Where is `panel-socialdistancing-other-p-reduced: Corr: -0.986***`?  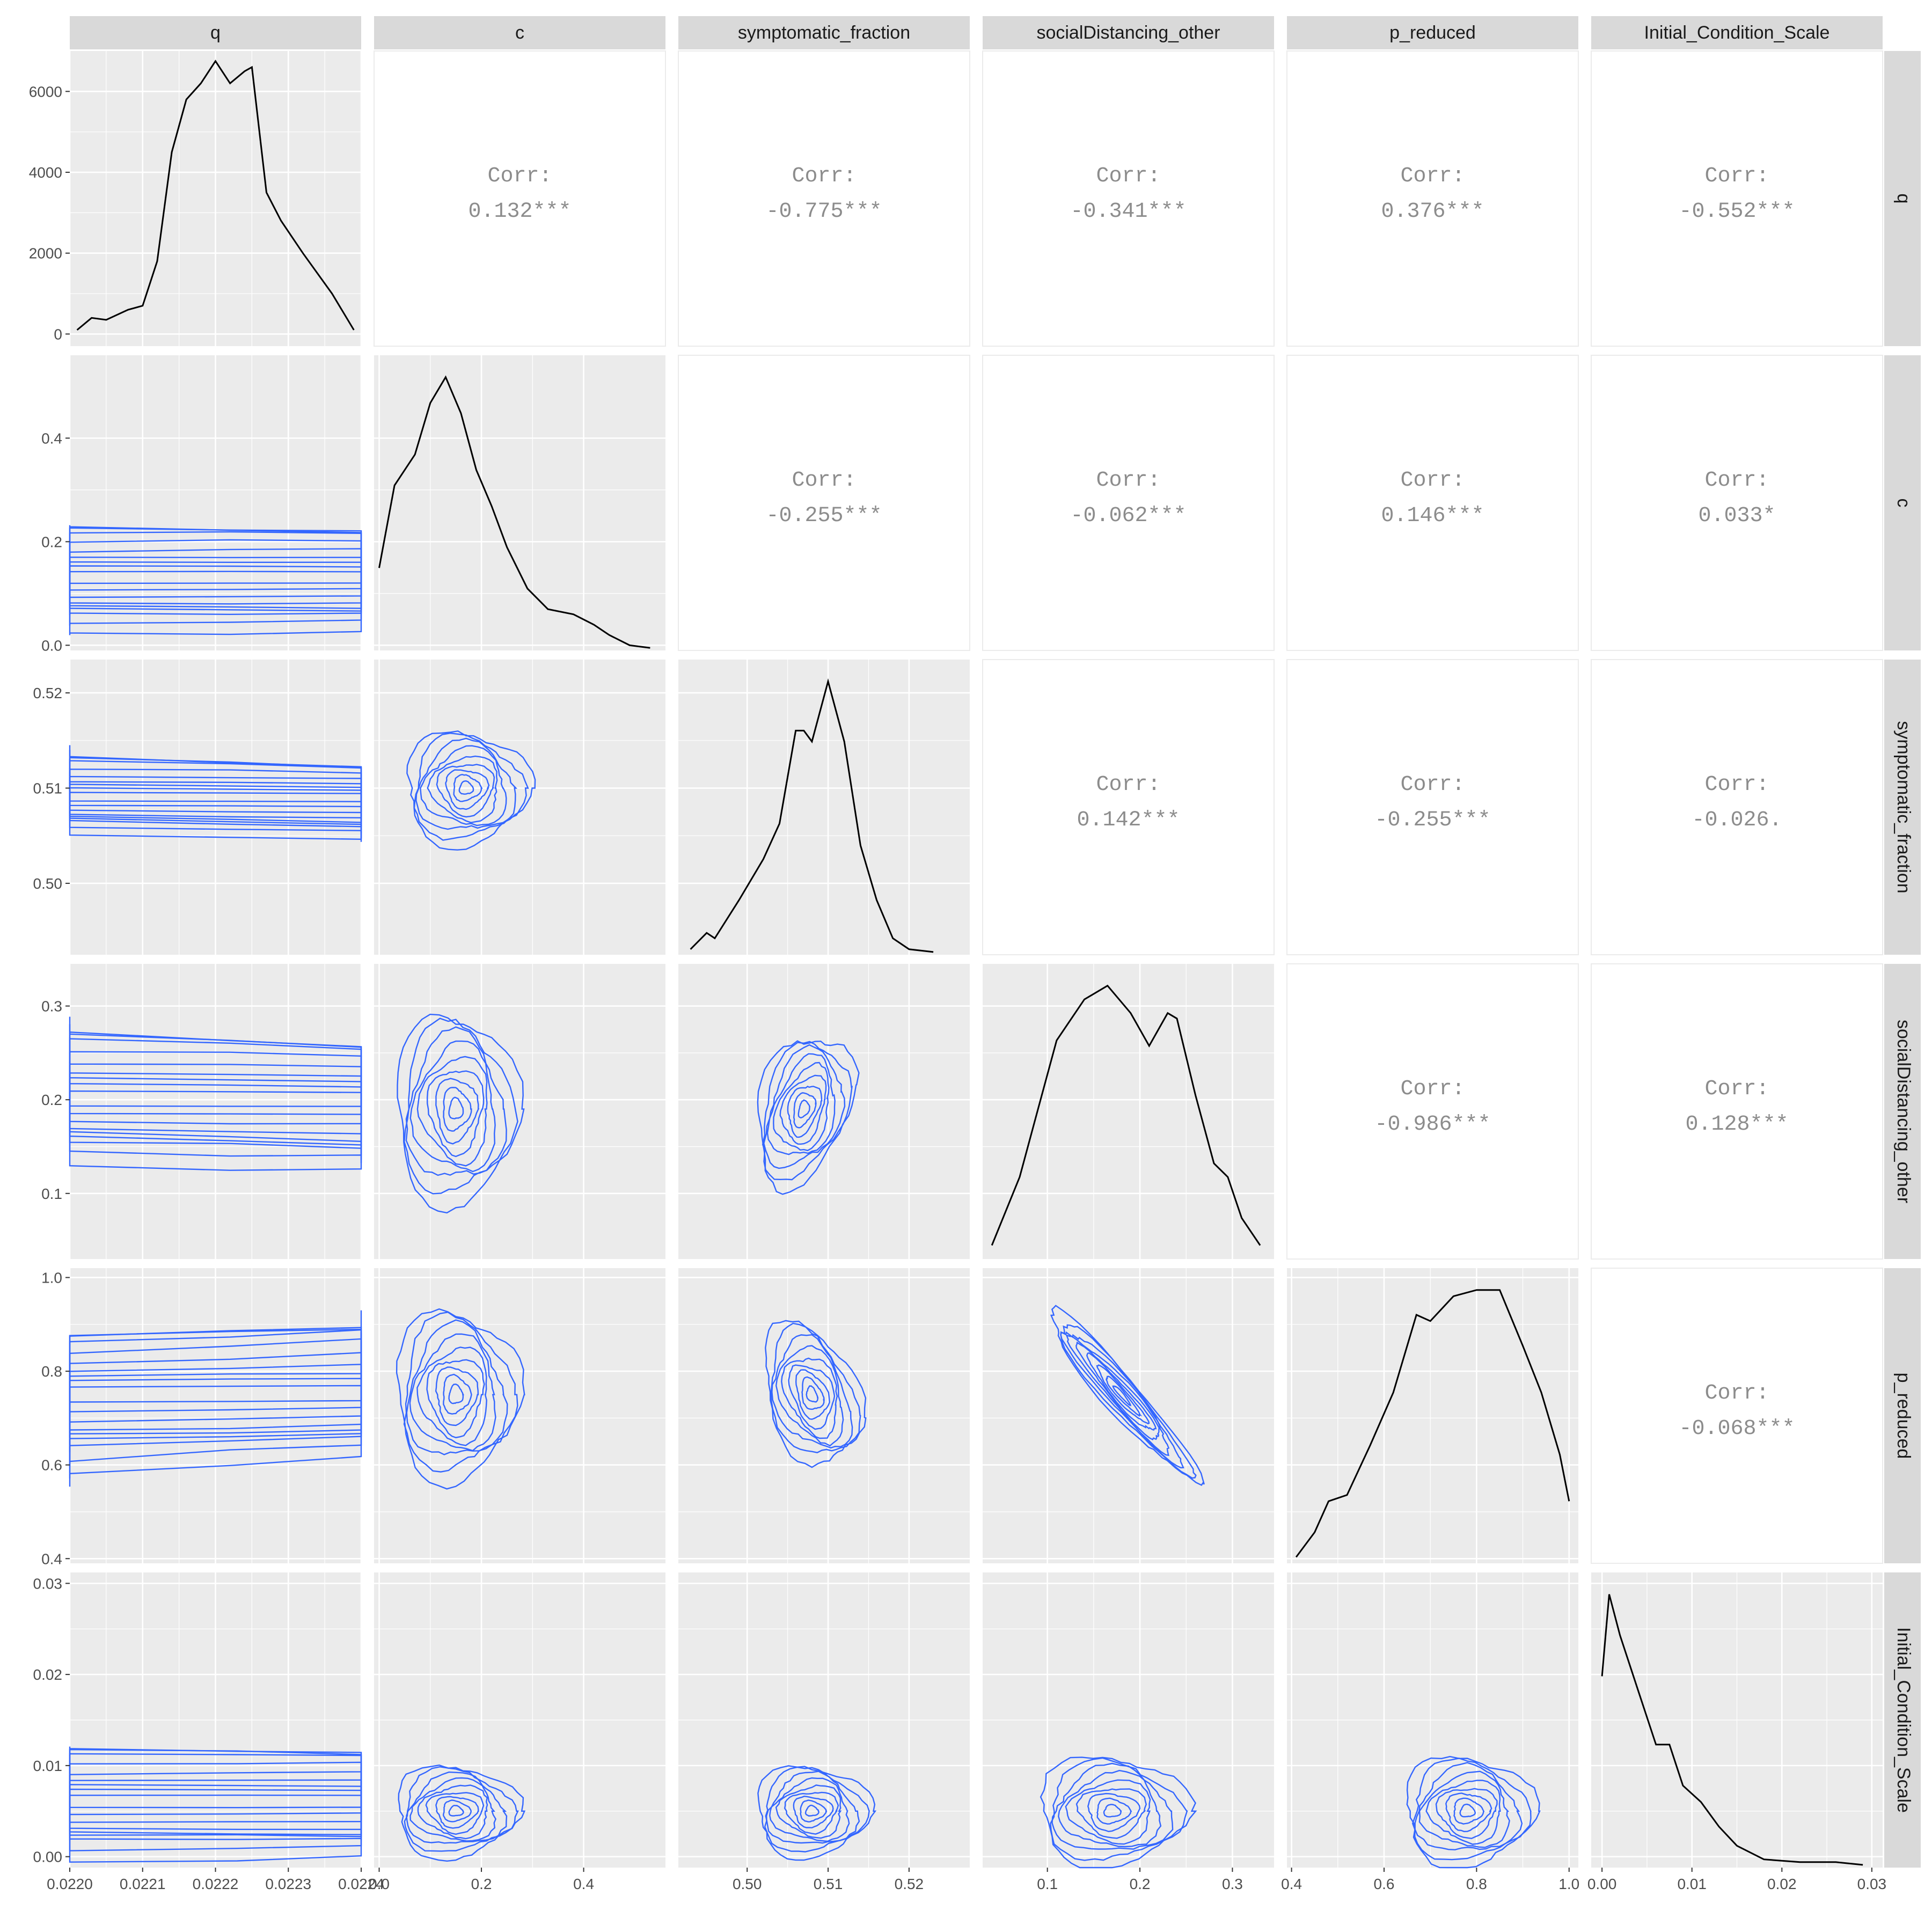 panel-socialdistancing-other-p-reduced: Corr: -0.986*** is located at coordinates (1432, 1111).